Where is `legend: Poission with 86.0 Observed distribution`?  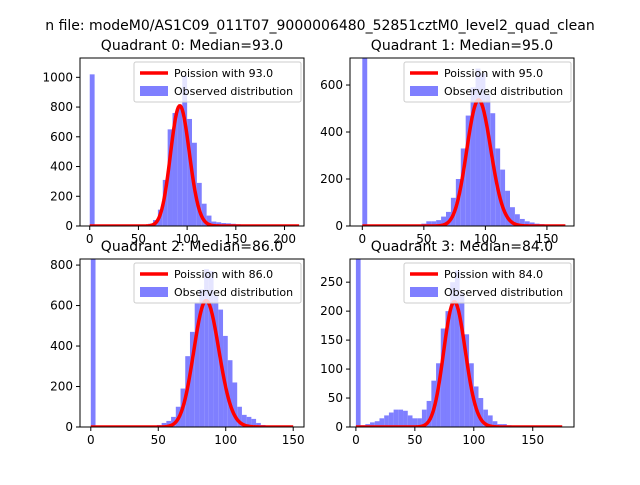 legend: Poission with 86.0 Observed distribution is located at coordinates (217, 283).